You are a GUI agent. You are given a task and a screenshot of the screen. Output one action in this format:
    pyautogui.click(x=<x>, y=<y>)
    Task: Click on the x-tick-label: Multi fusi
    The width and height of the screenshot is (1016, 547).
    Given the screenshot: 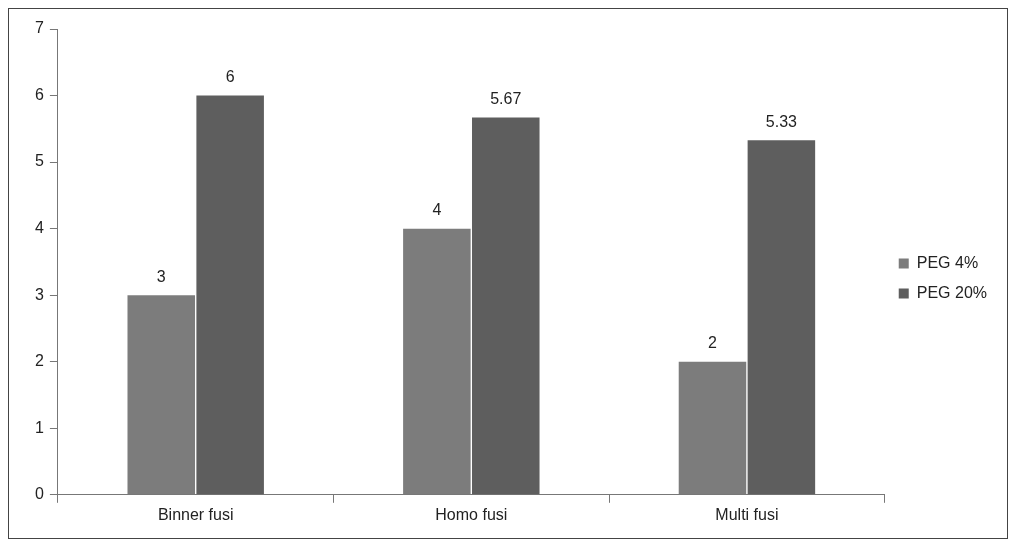 What is the action you would take?
    pyautogui.click(x=747, y=514)
    